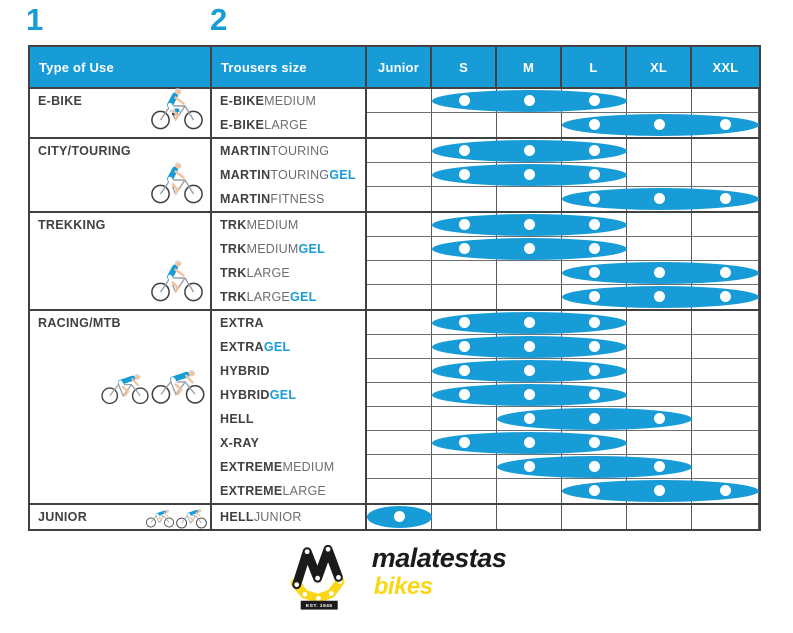 The image size is (793, 633). Describe the element at coordinates (485, 273) in the screenshot. I see `table-row: TRKLARGE` at that location.